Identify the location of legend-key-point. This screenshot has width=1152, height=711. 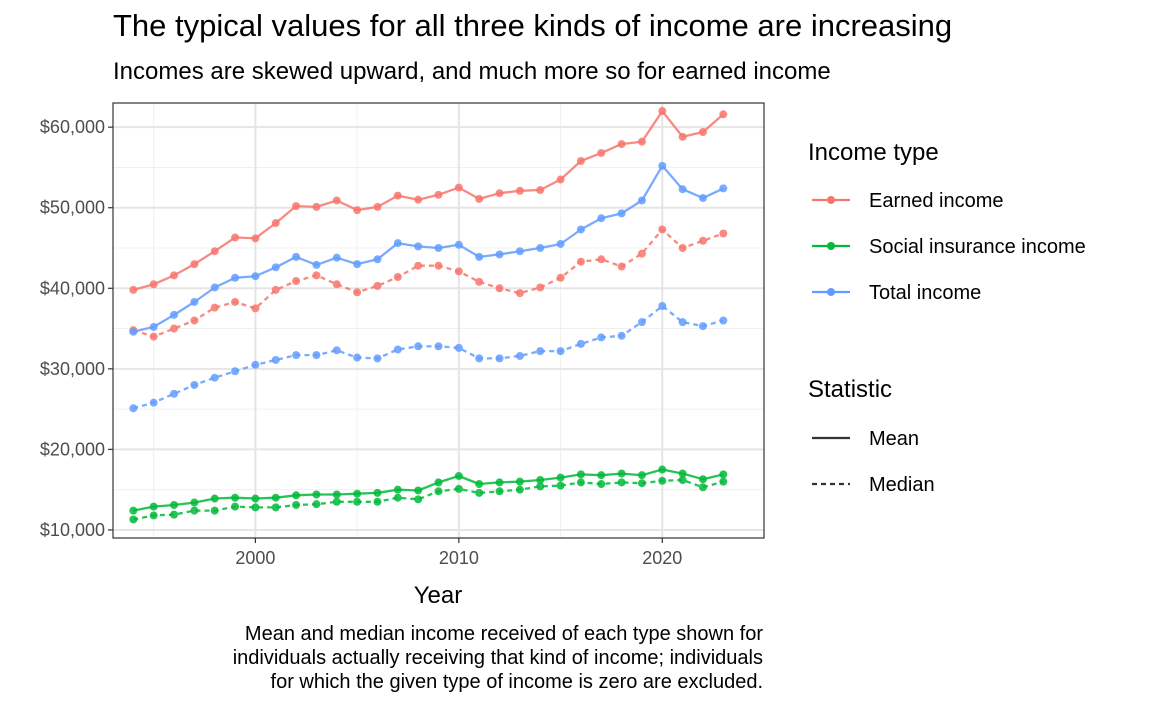
(831, 200).